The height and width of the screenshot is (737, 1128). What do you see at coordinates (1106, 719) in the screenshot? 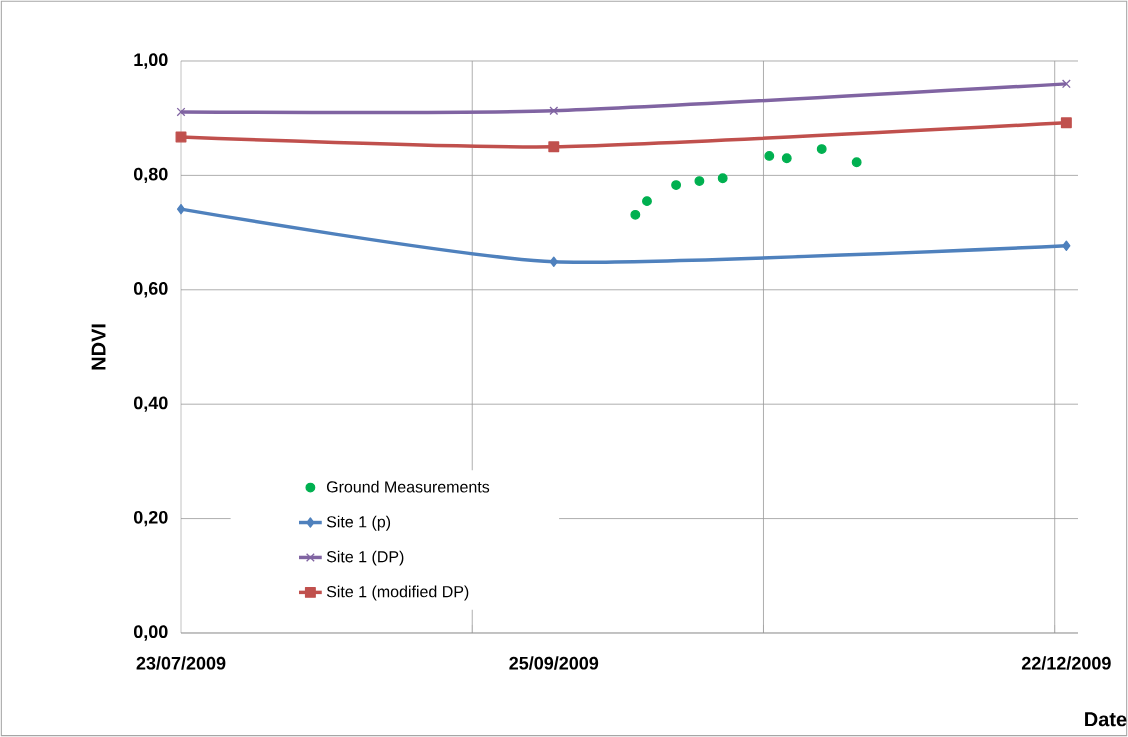
I see `x-axis-title: Date` at bounding box center [1106, 719].